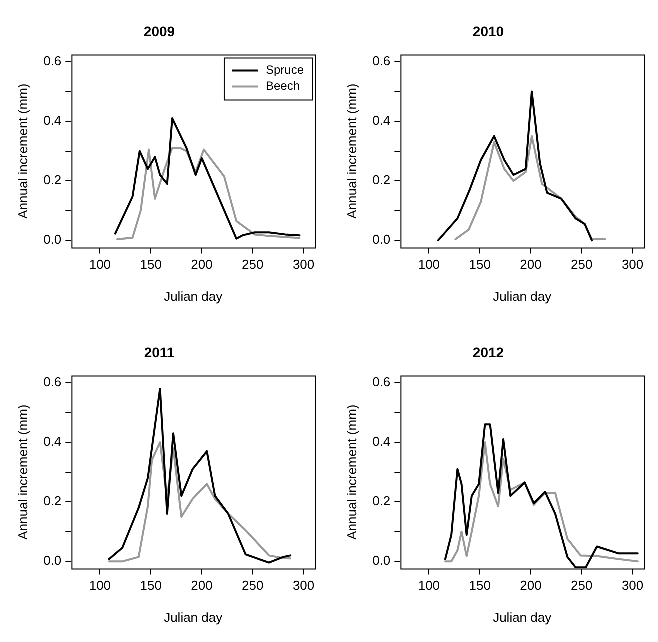  What do you see at coordinates (488, 31) in the screenshot?
I see `chart-title: 2010` at bounding box center [488, 31].